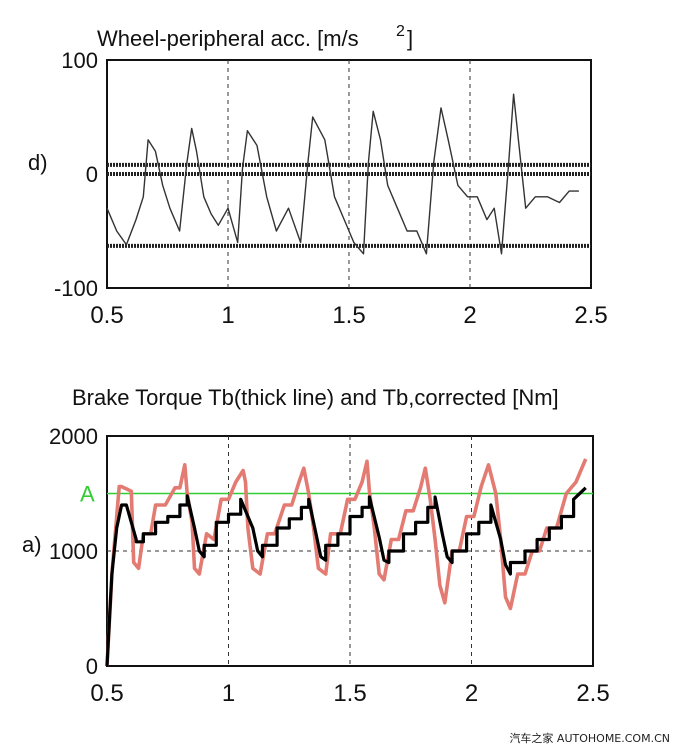 The width and height of the screenshot is (678, 750). I want to click on panel-a-y-tick-label: 1000, so click(73, 551).